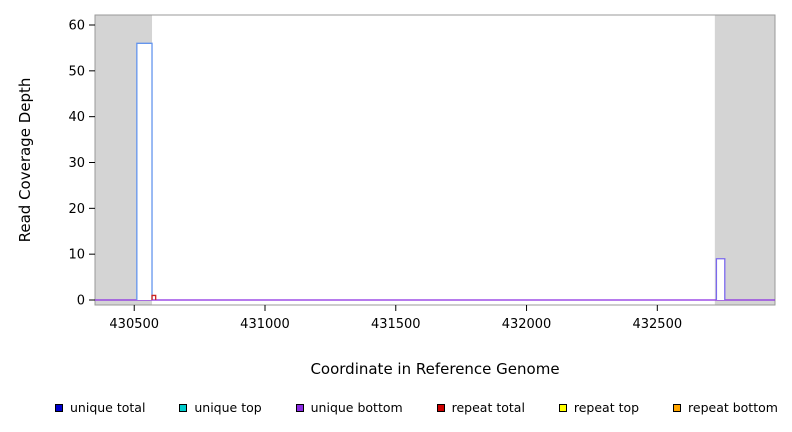 This screenshot has height=432, width=792. I want to click on y-tick-label: 20, so click(76, 209).